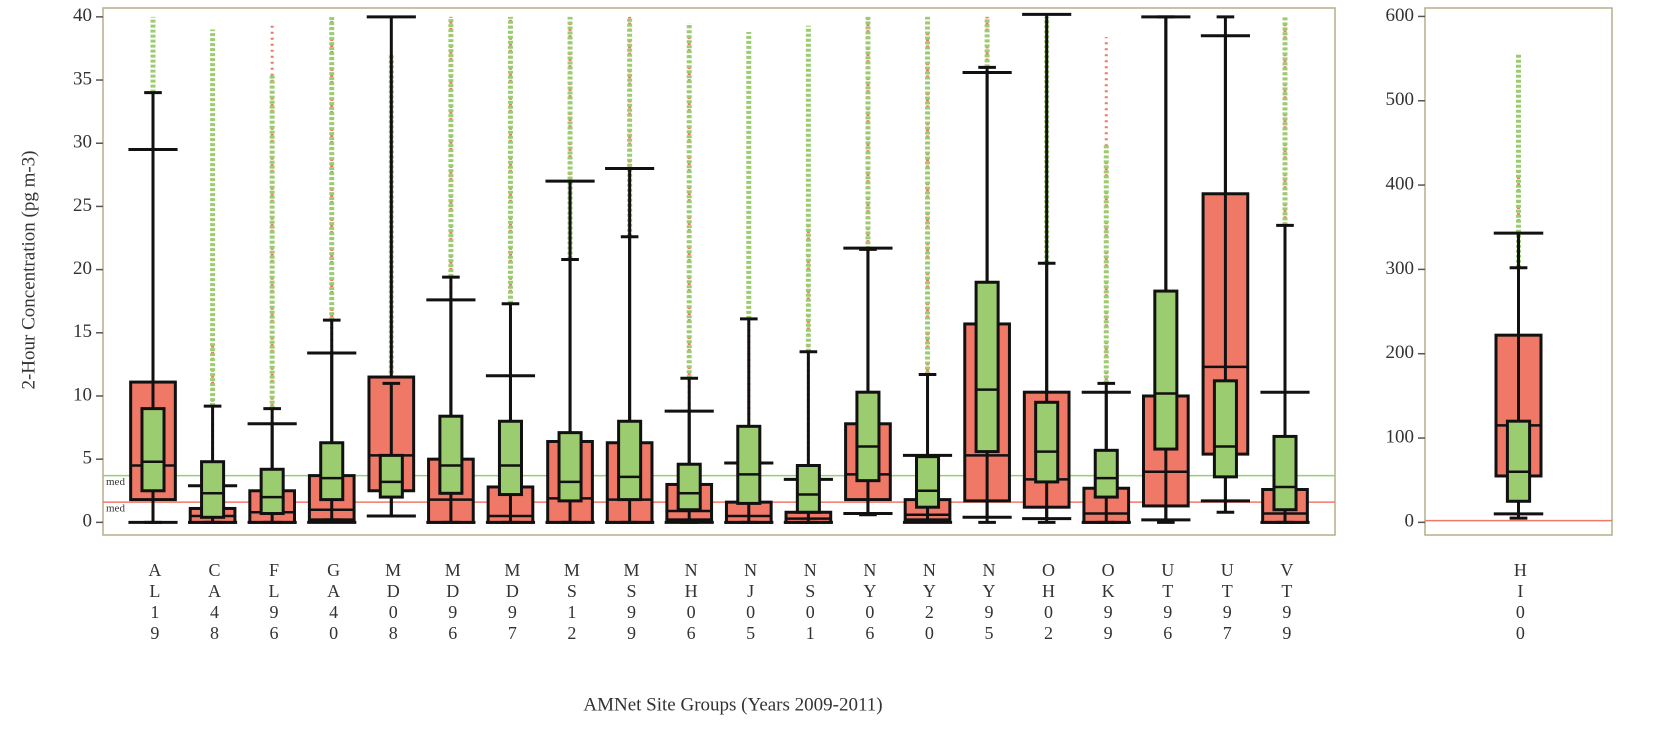 Image resolution: width=1661 pixels, height=735 pixels. I want to click on y-tick-label: 200, so click(1400, 352).